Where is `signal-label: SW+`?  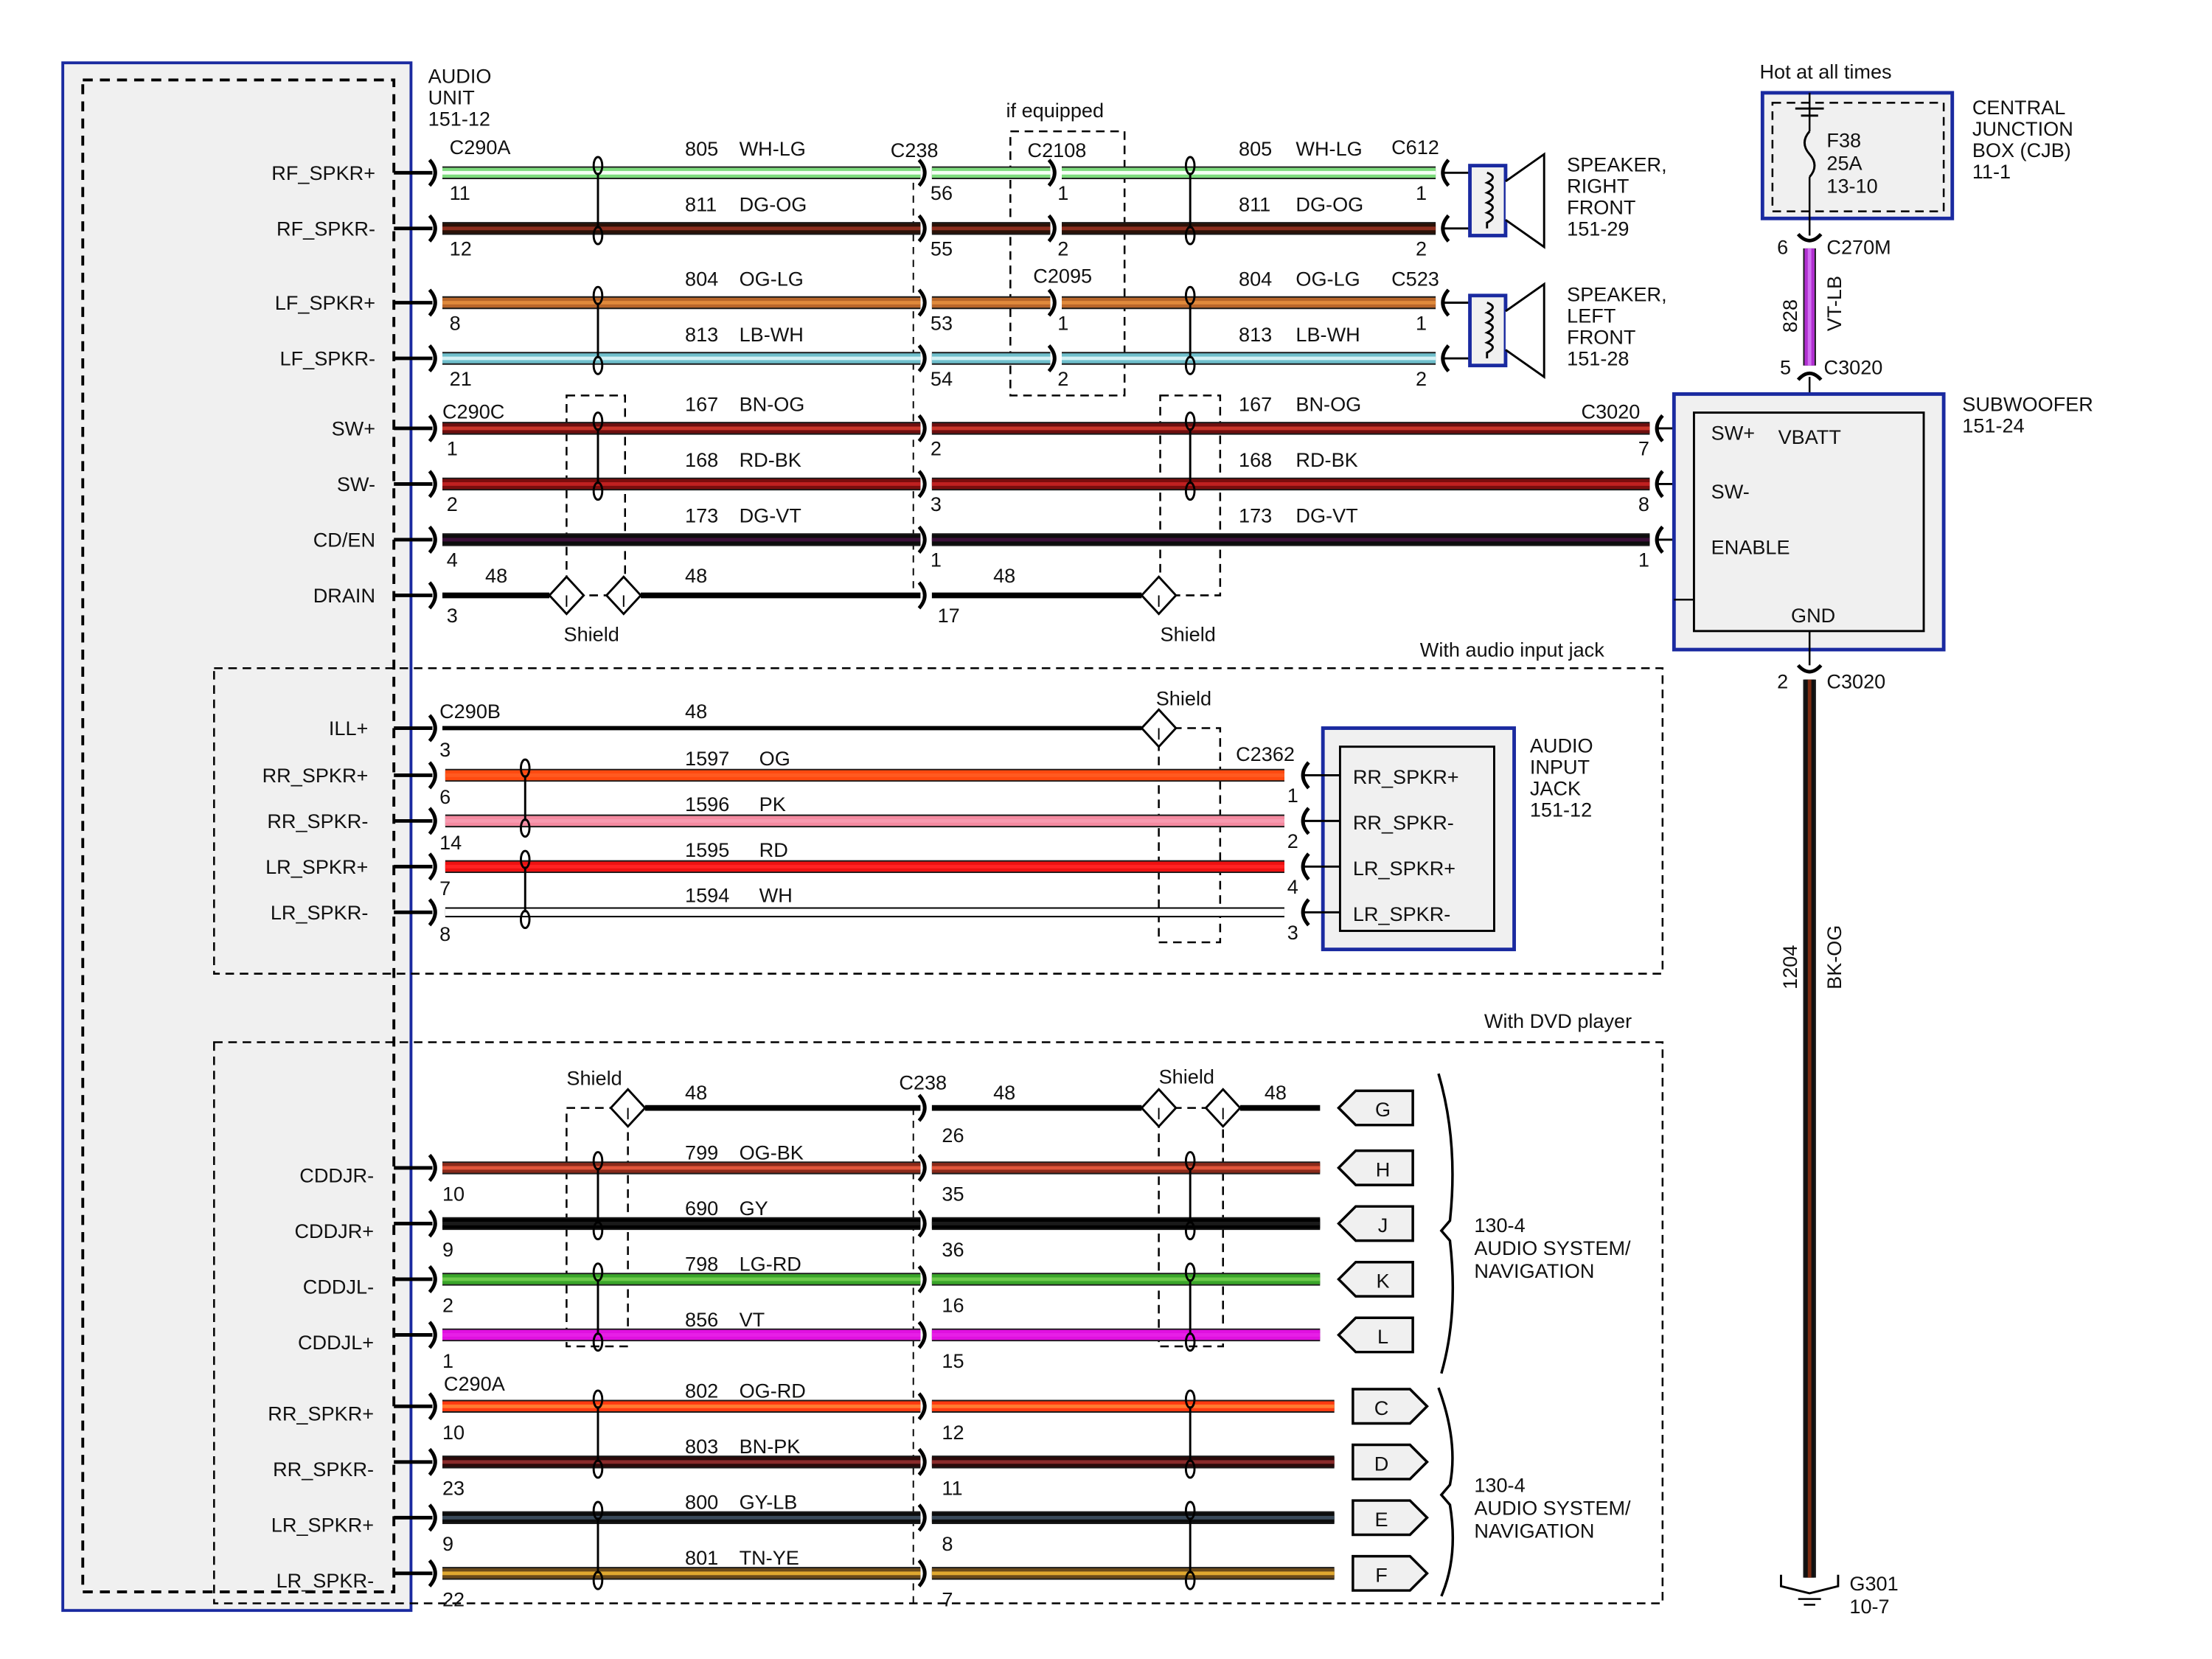 signal-label: SW+ is located at coordinates (353, 428).